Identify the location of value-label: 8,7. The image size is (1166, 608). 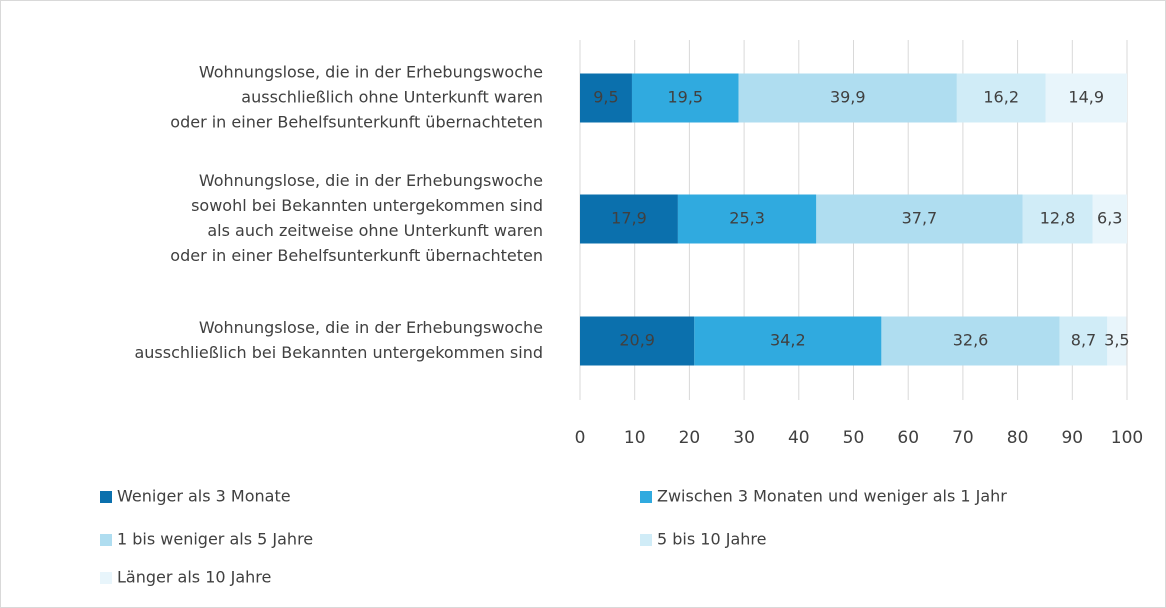
(1083, 340).